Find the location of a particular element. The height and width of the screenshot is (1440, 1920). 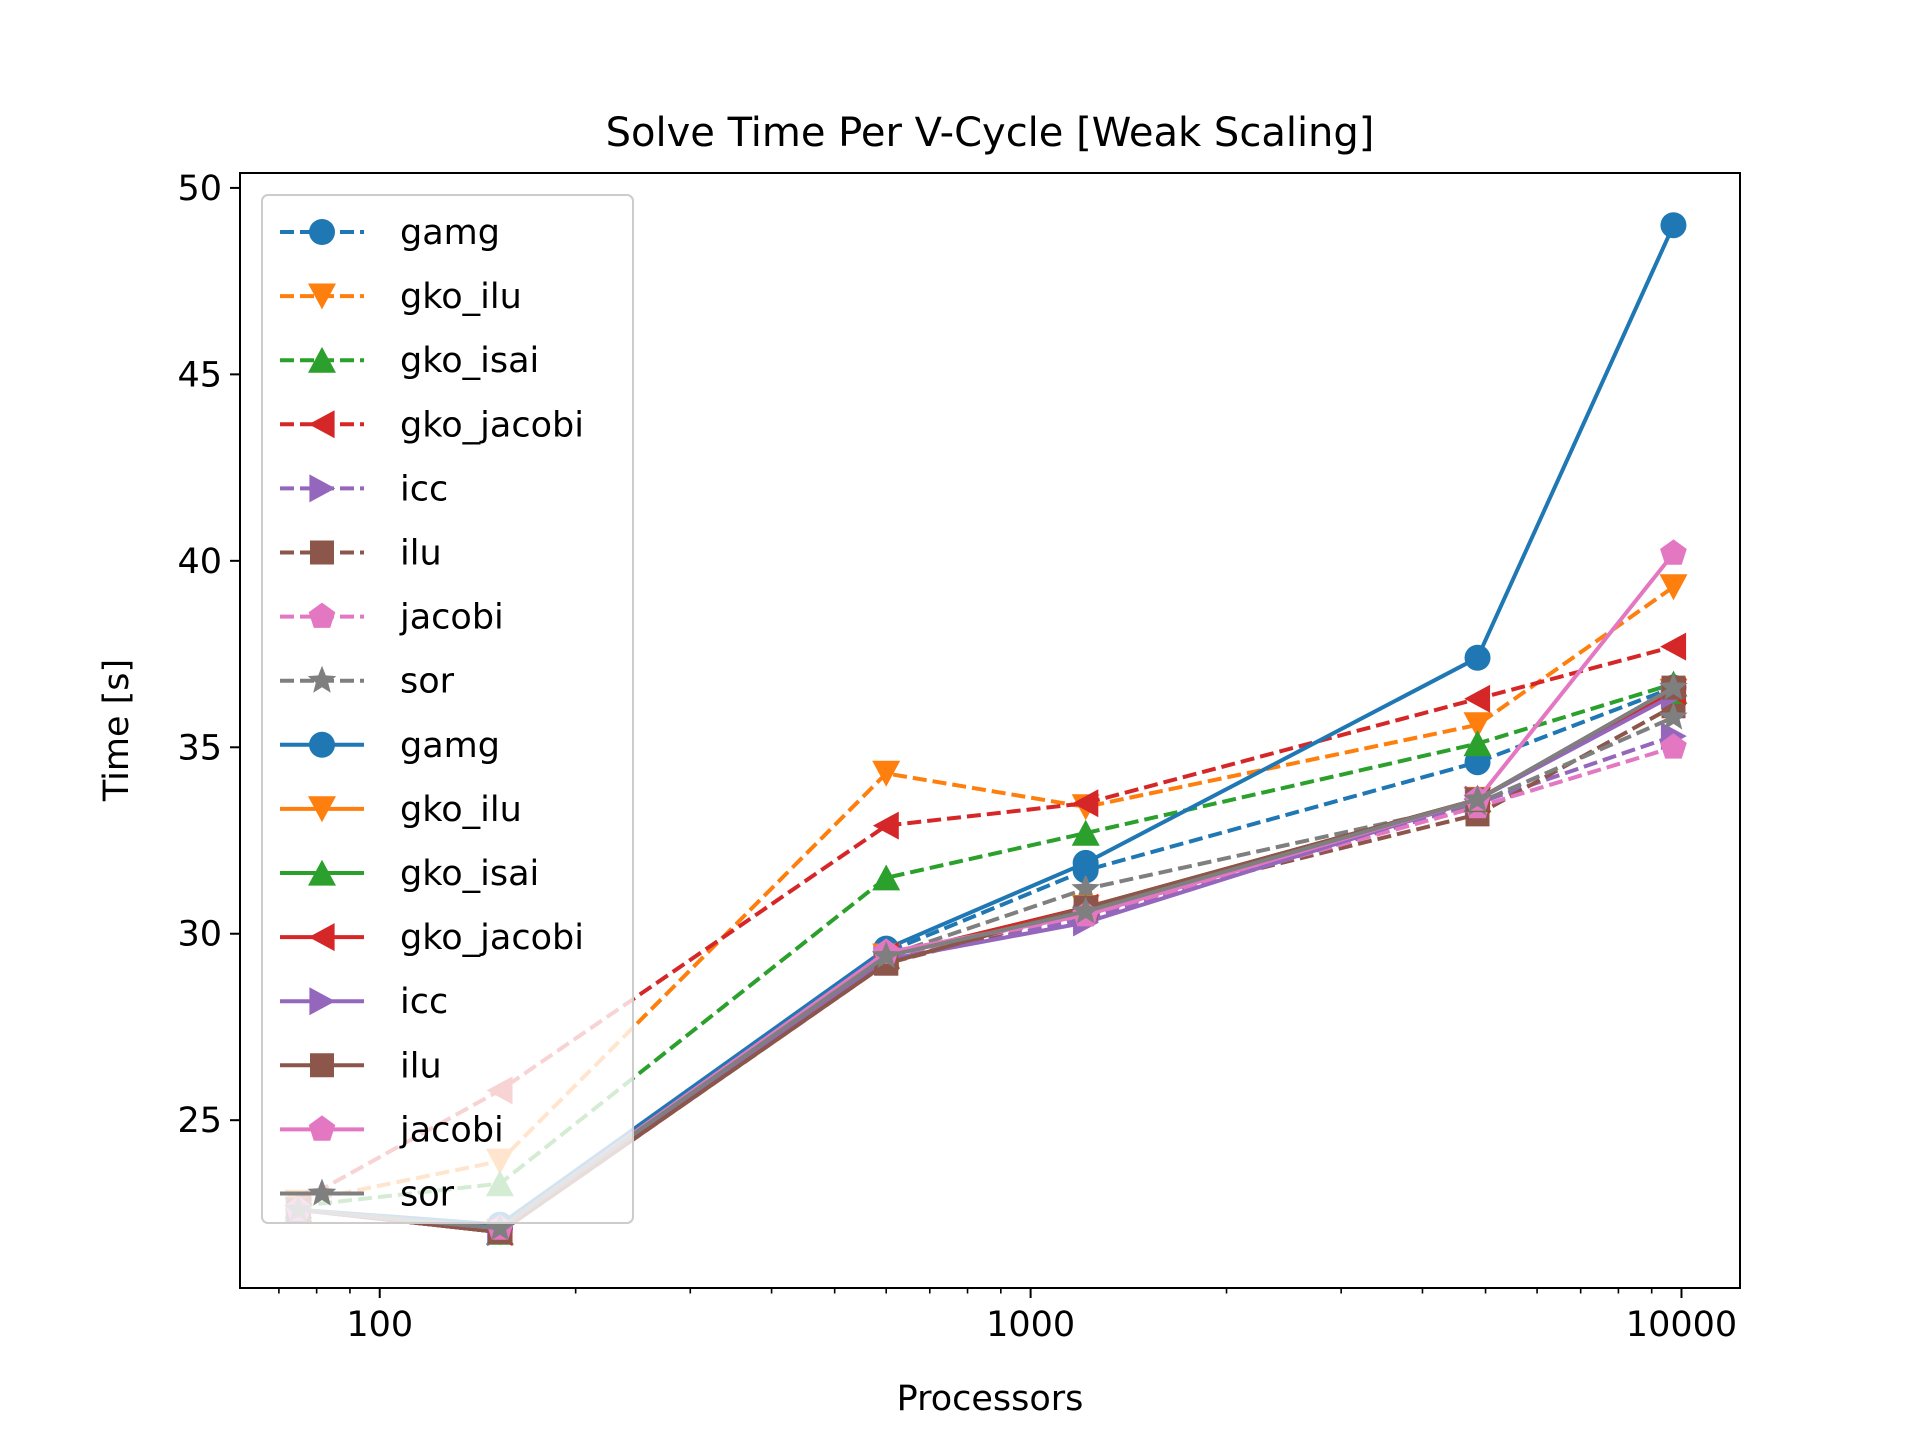

x-tick-label: 10000 is located at coordinates (1681, 1325).